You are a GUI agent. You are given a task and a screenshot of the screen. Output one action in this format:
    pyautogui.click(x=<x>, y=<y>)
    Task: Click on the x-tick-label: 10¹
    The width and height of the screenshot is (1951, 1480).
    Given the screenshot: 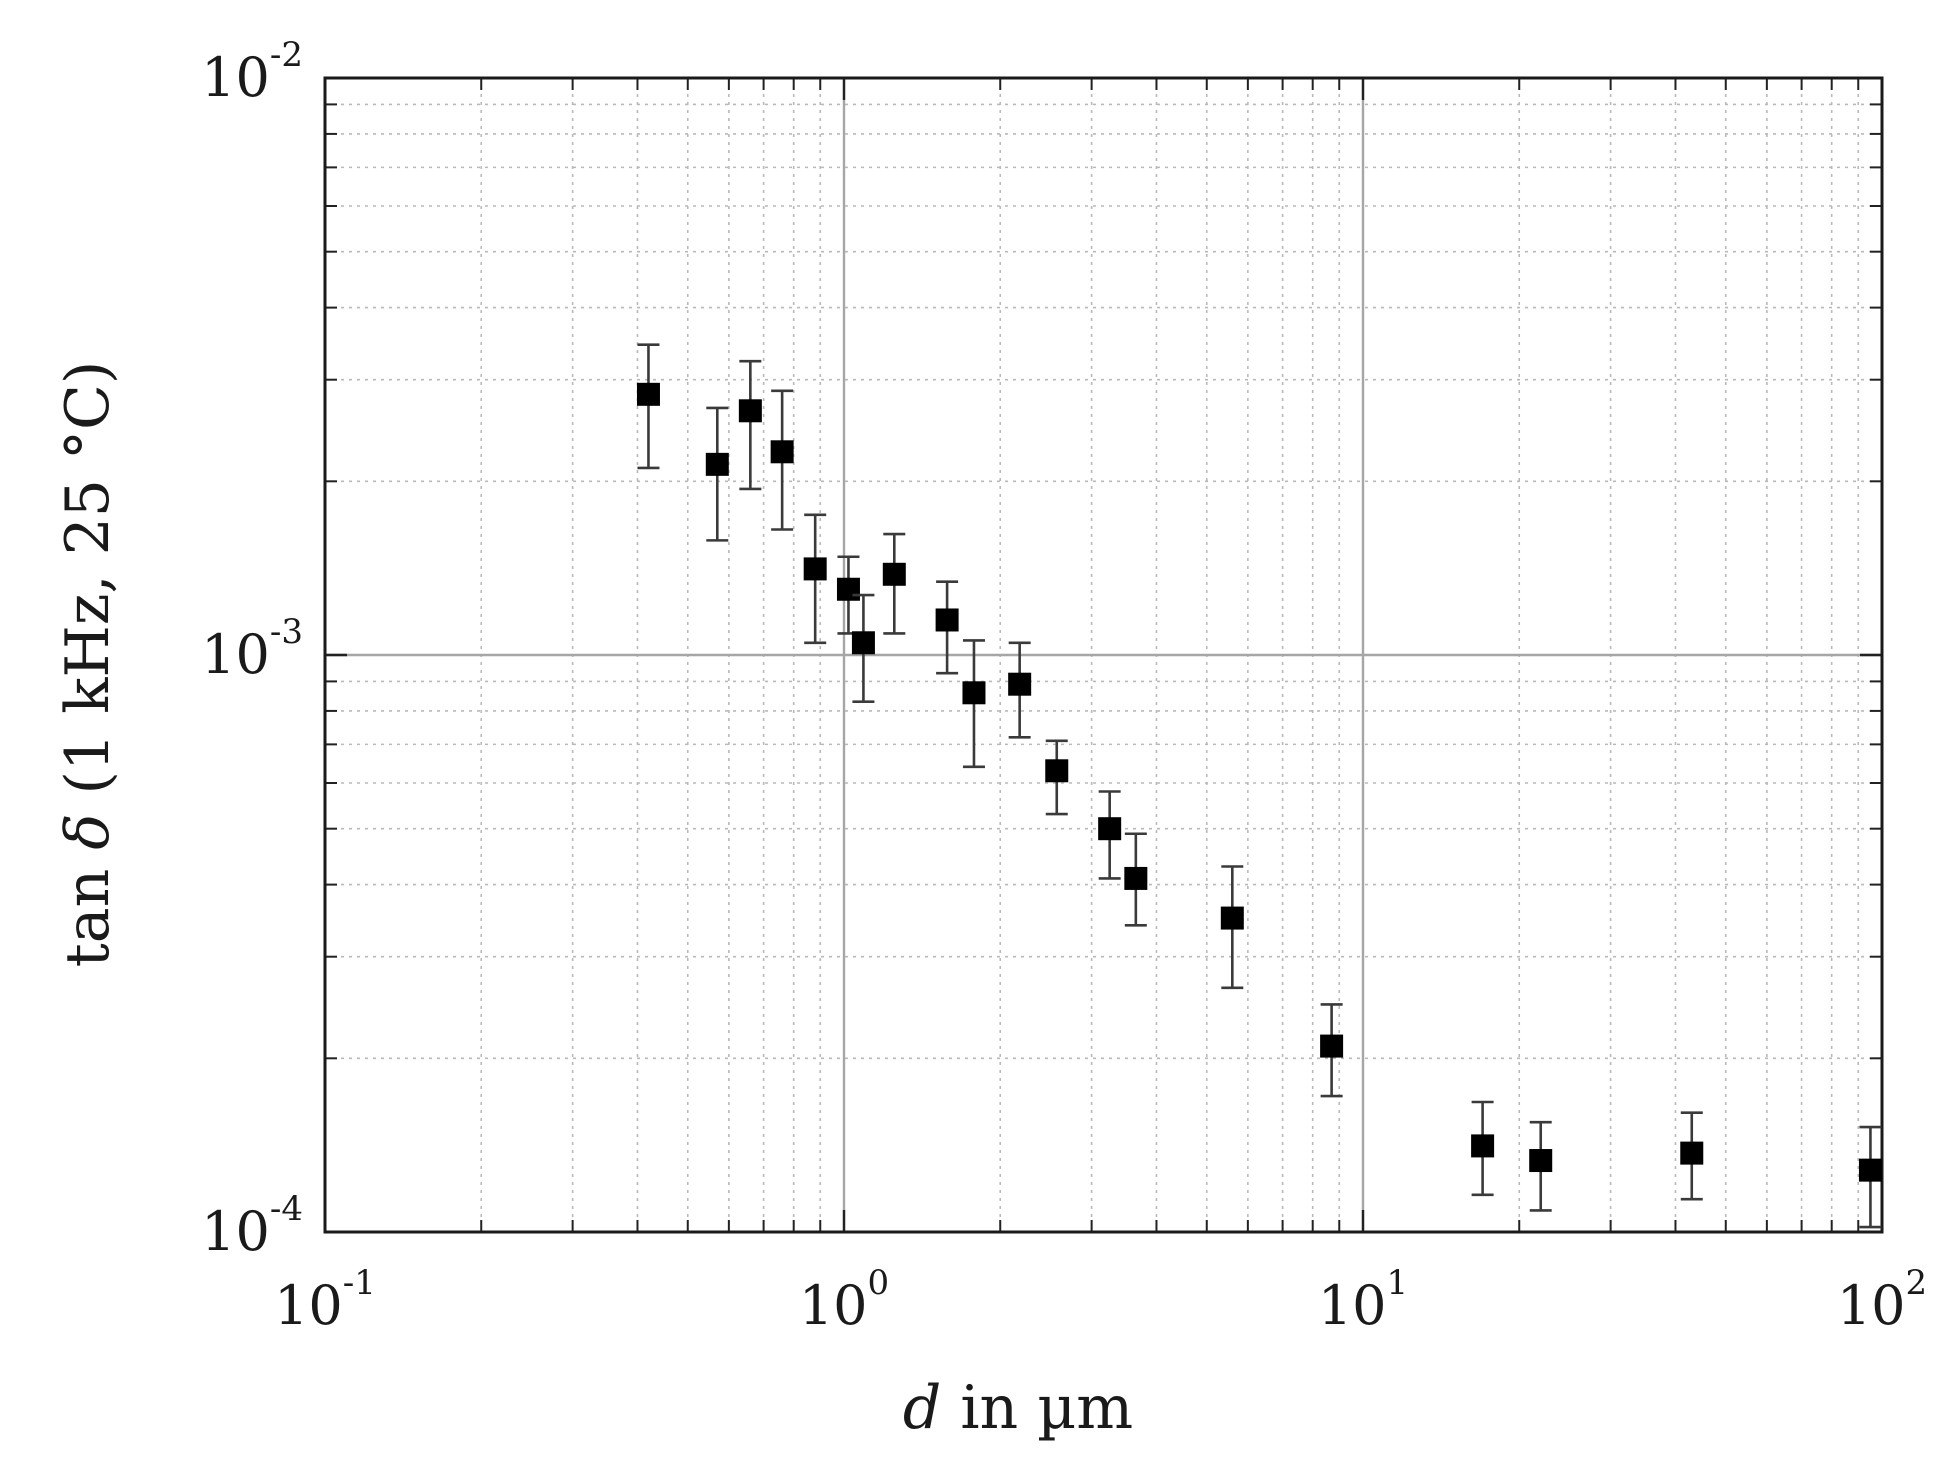 What is the action you would take?
    pyautogui.click(x=1363, y=1300)
    